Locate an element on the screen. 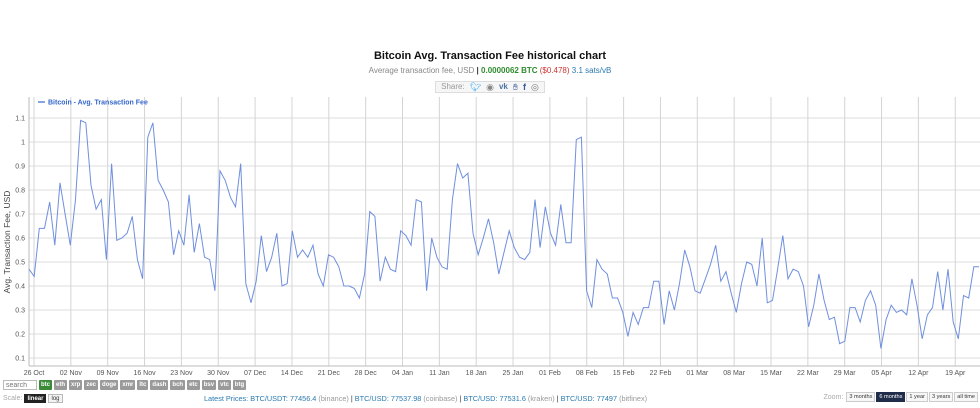 The image size is (980, 408). svg-text: 0.4 is located at coordinates (20, 287).